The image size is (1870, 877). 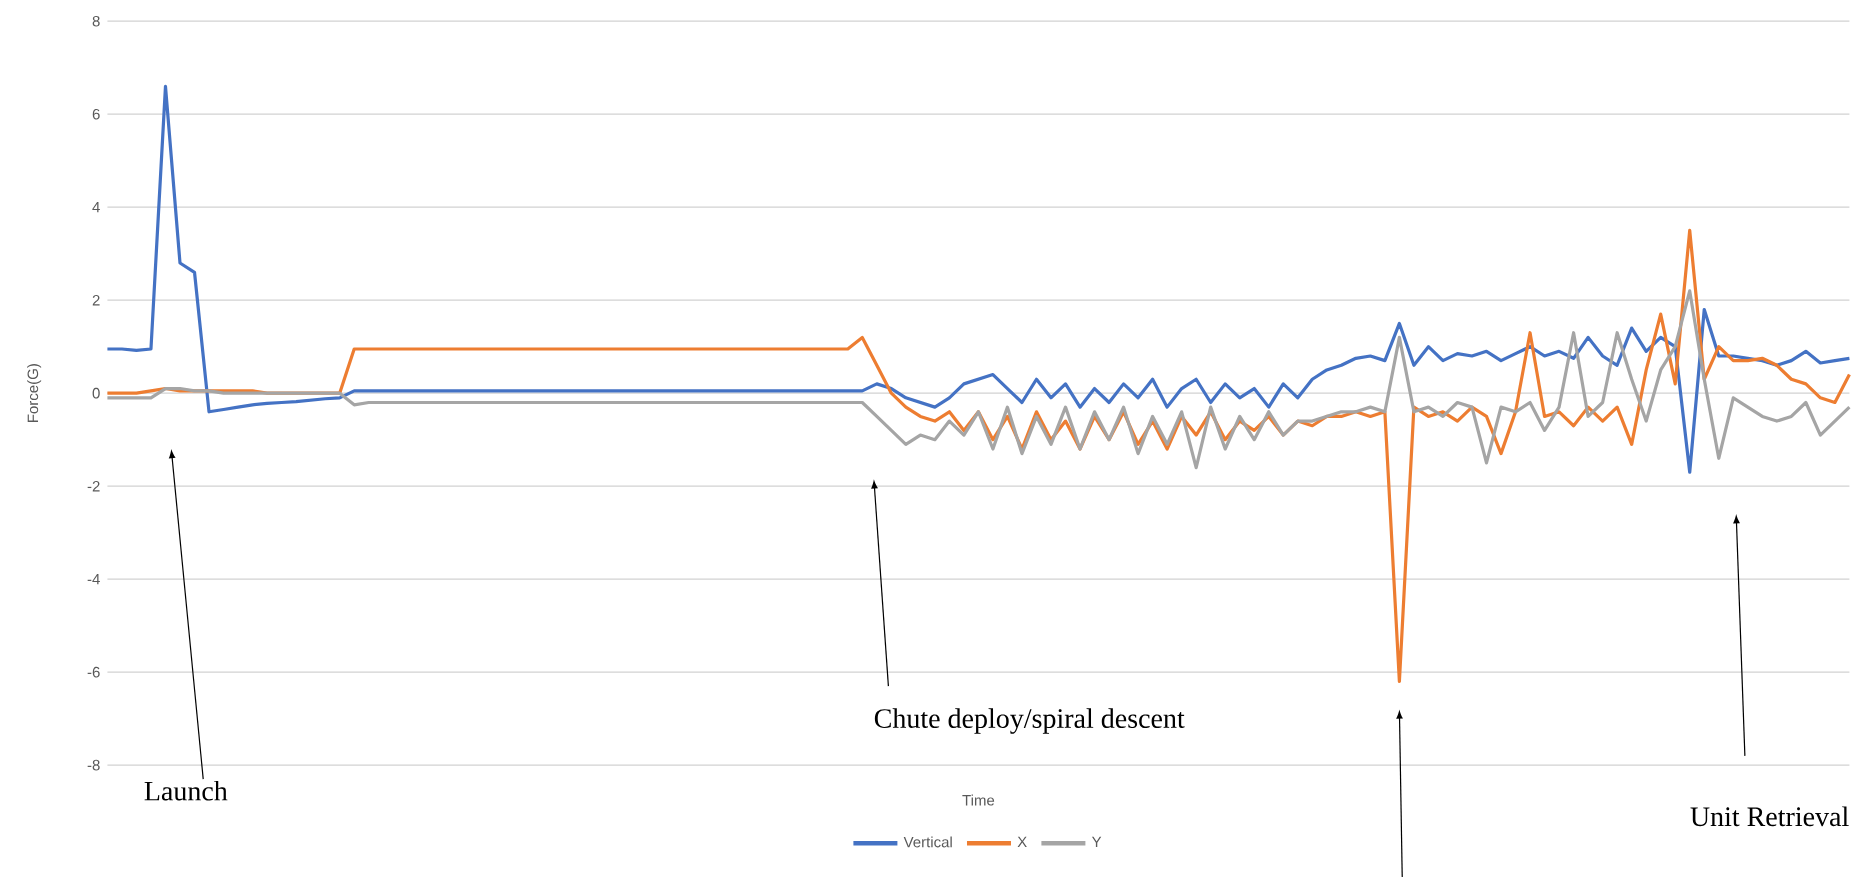 What do you see at coordinates (96, 114) in the screenshot?
I see `y-tick-label: 6` at bounding box center [96, 114].